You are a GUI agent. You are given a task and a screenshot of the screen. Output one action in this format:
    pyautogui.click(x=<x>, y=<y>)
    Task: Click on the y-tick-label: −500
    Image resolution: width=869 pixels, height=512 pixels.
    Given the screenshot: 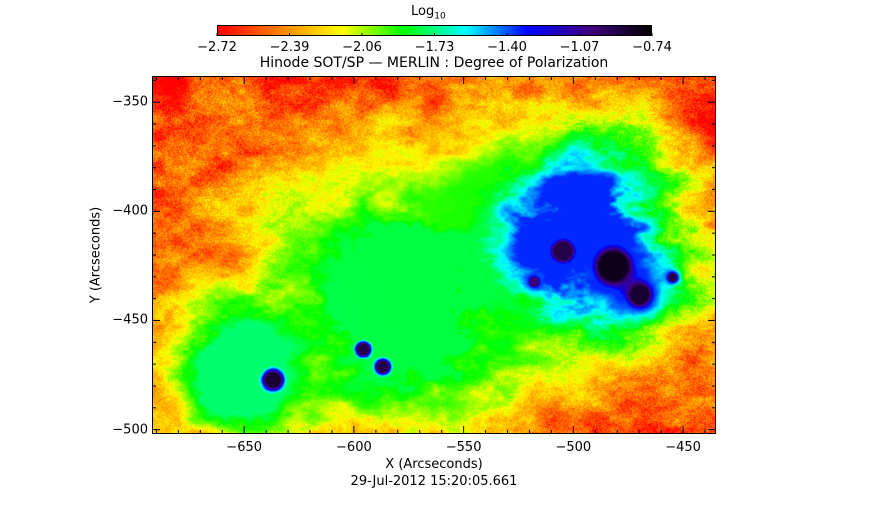 What is the action you would take?
    pyautogui.click(x=130, y=430)
    